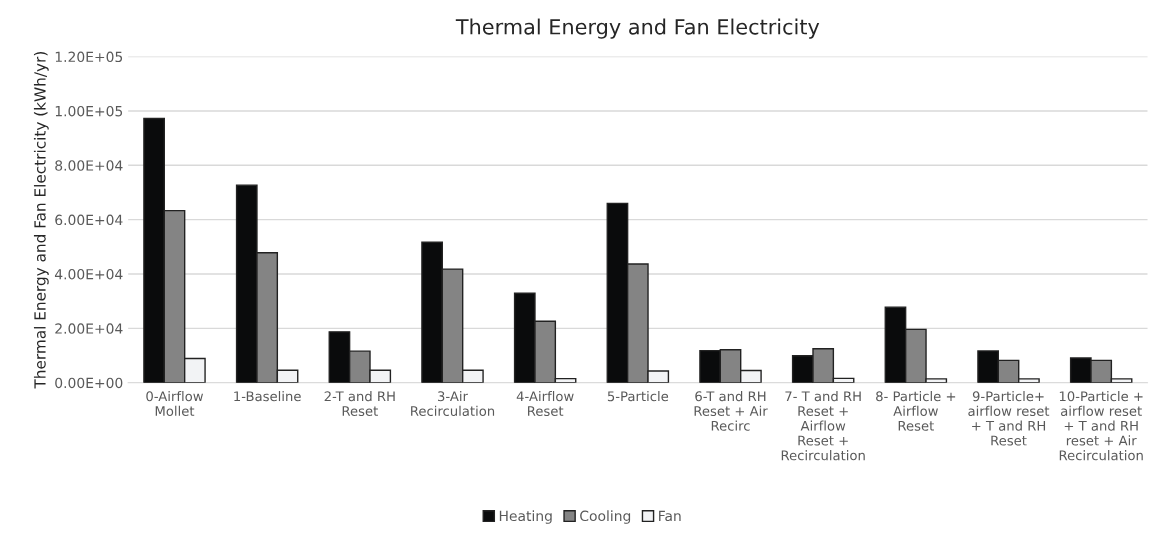 The image size is (1165, 539). I want to click on x-tick-label: 5-Particle, so click(638, 396).